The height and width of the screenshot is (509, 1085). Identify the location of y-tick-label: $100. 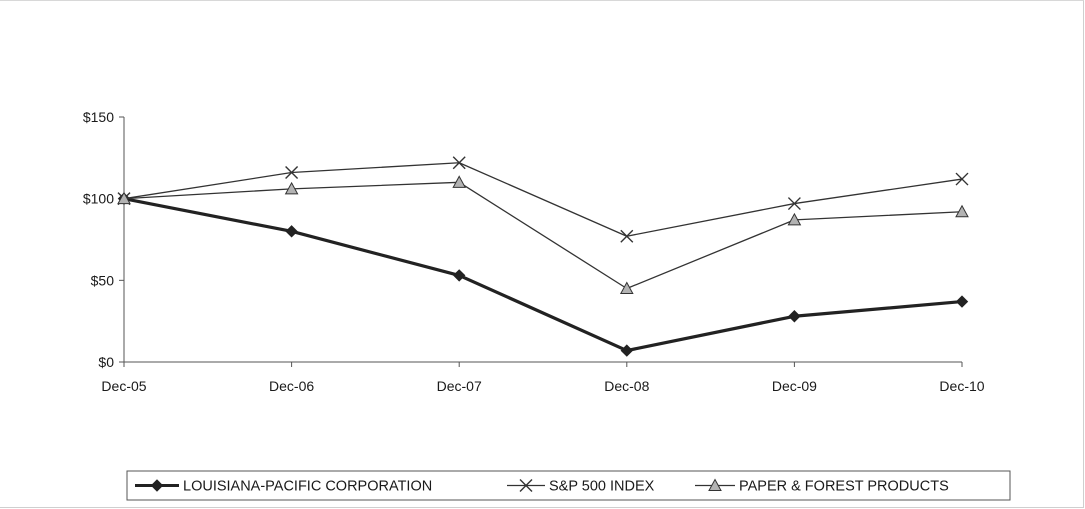
(98, 199).